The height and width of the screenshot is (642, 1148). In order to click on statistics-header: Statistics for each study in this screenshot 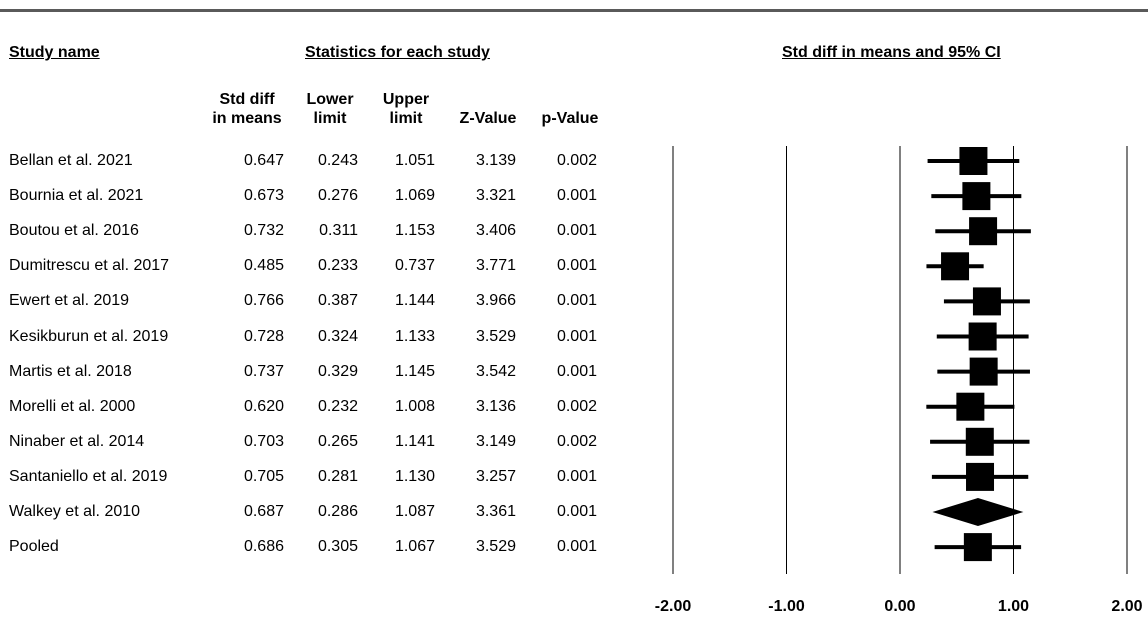, I will do `click(397, 52)`.